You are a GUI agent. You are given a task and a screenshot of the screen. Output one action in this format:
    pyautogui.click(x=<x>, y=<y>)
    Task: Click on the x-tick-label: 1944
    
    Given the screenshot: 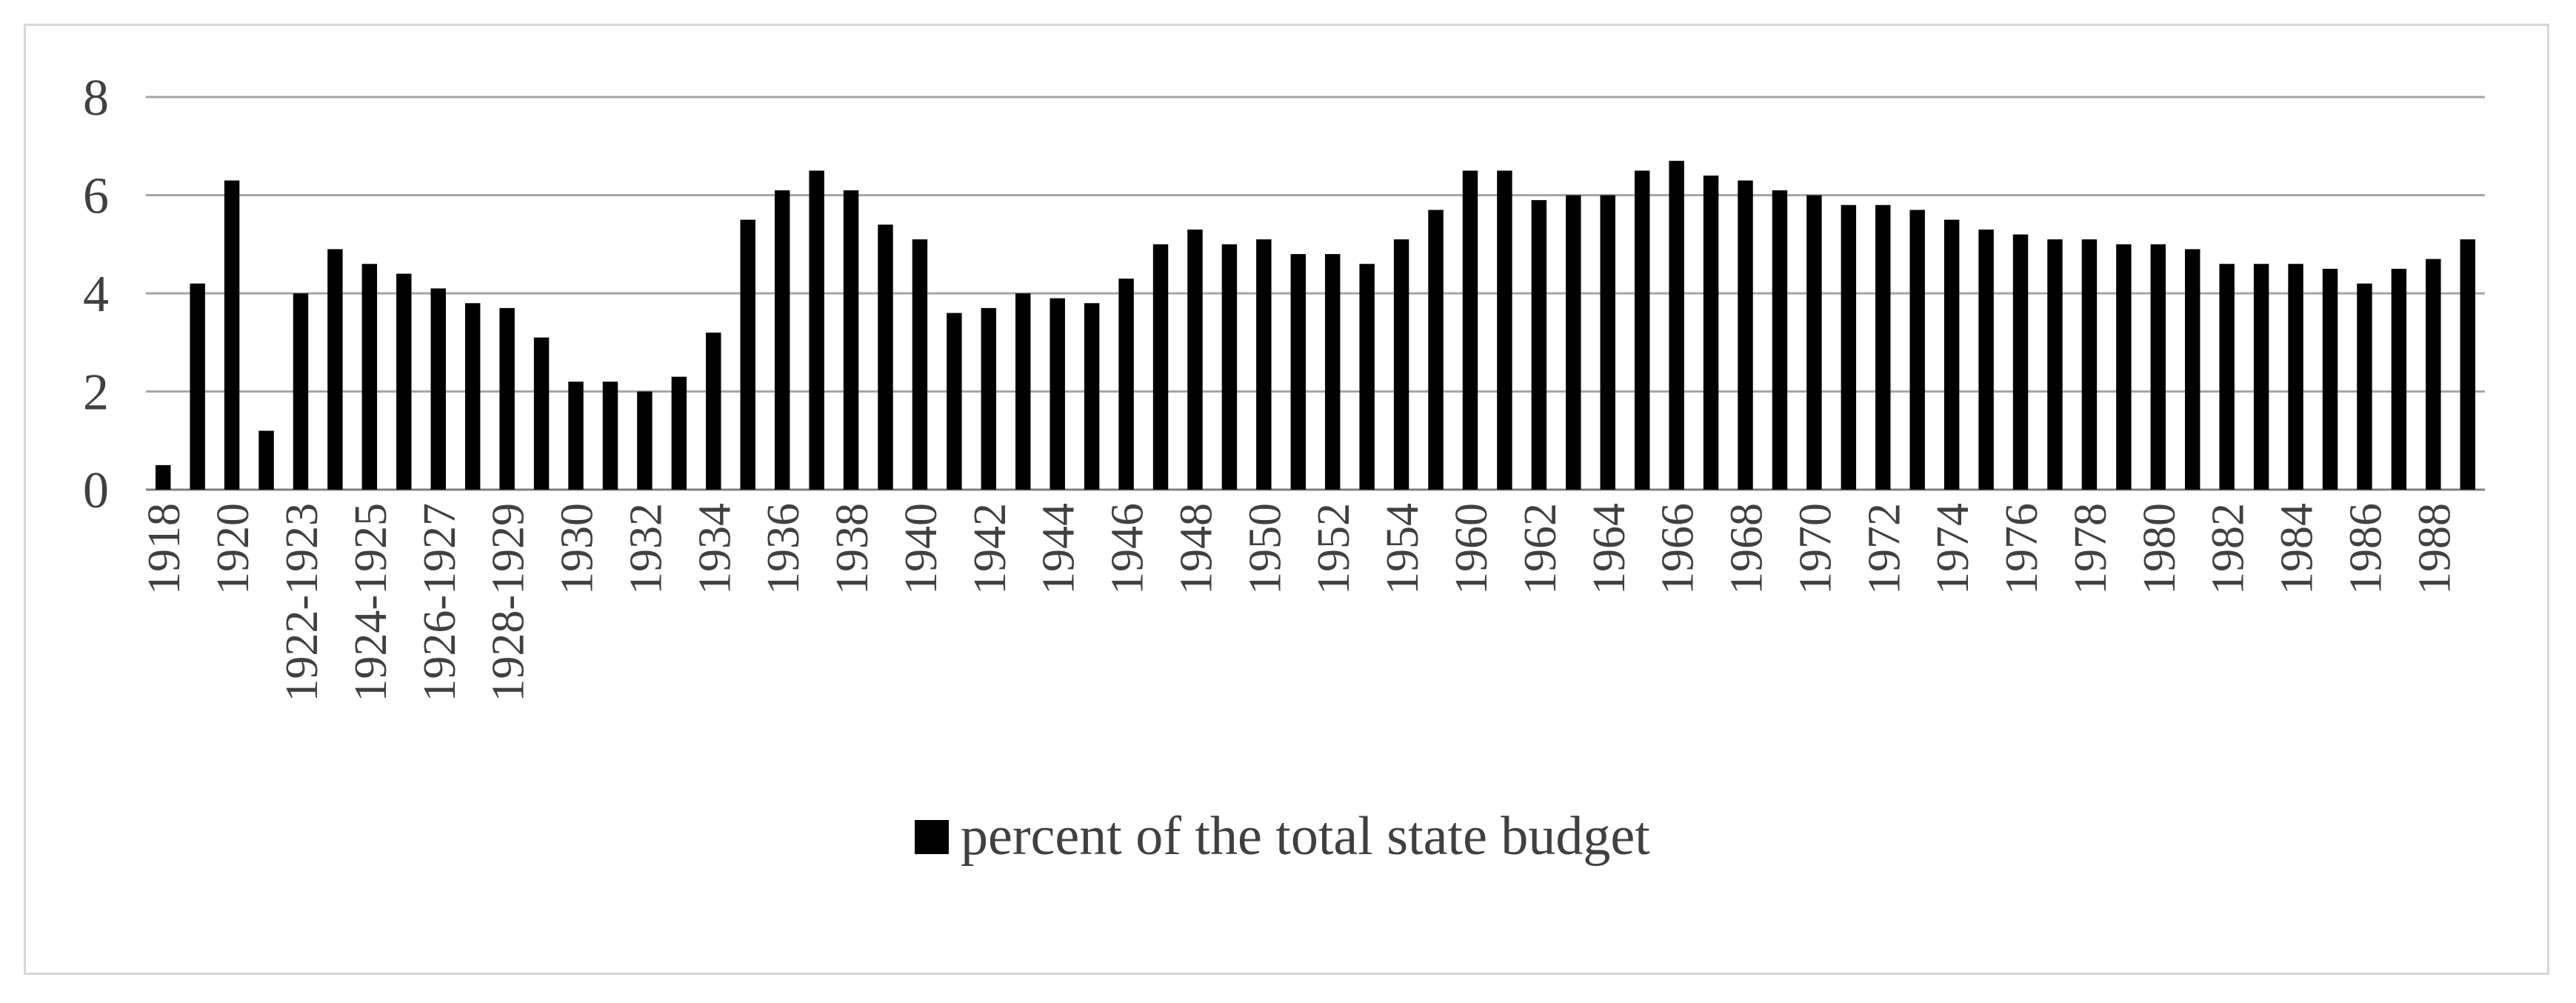 What is the action you would take?
    pyautogui.click(x=1059, y=549)
    